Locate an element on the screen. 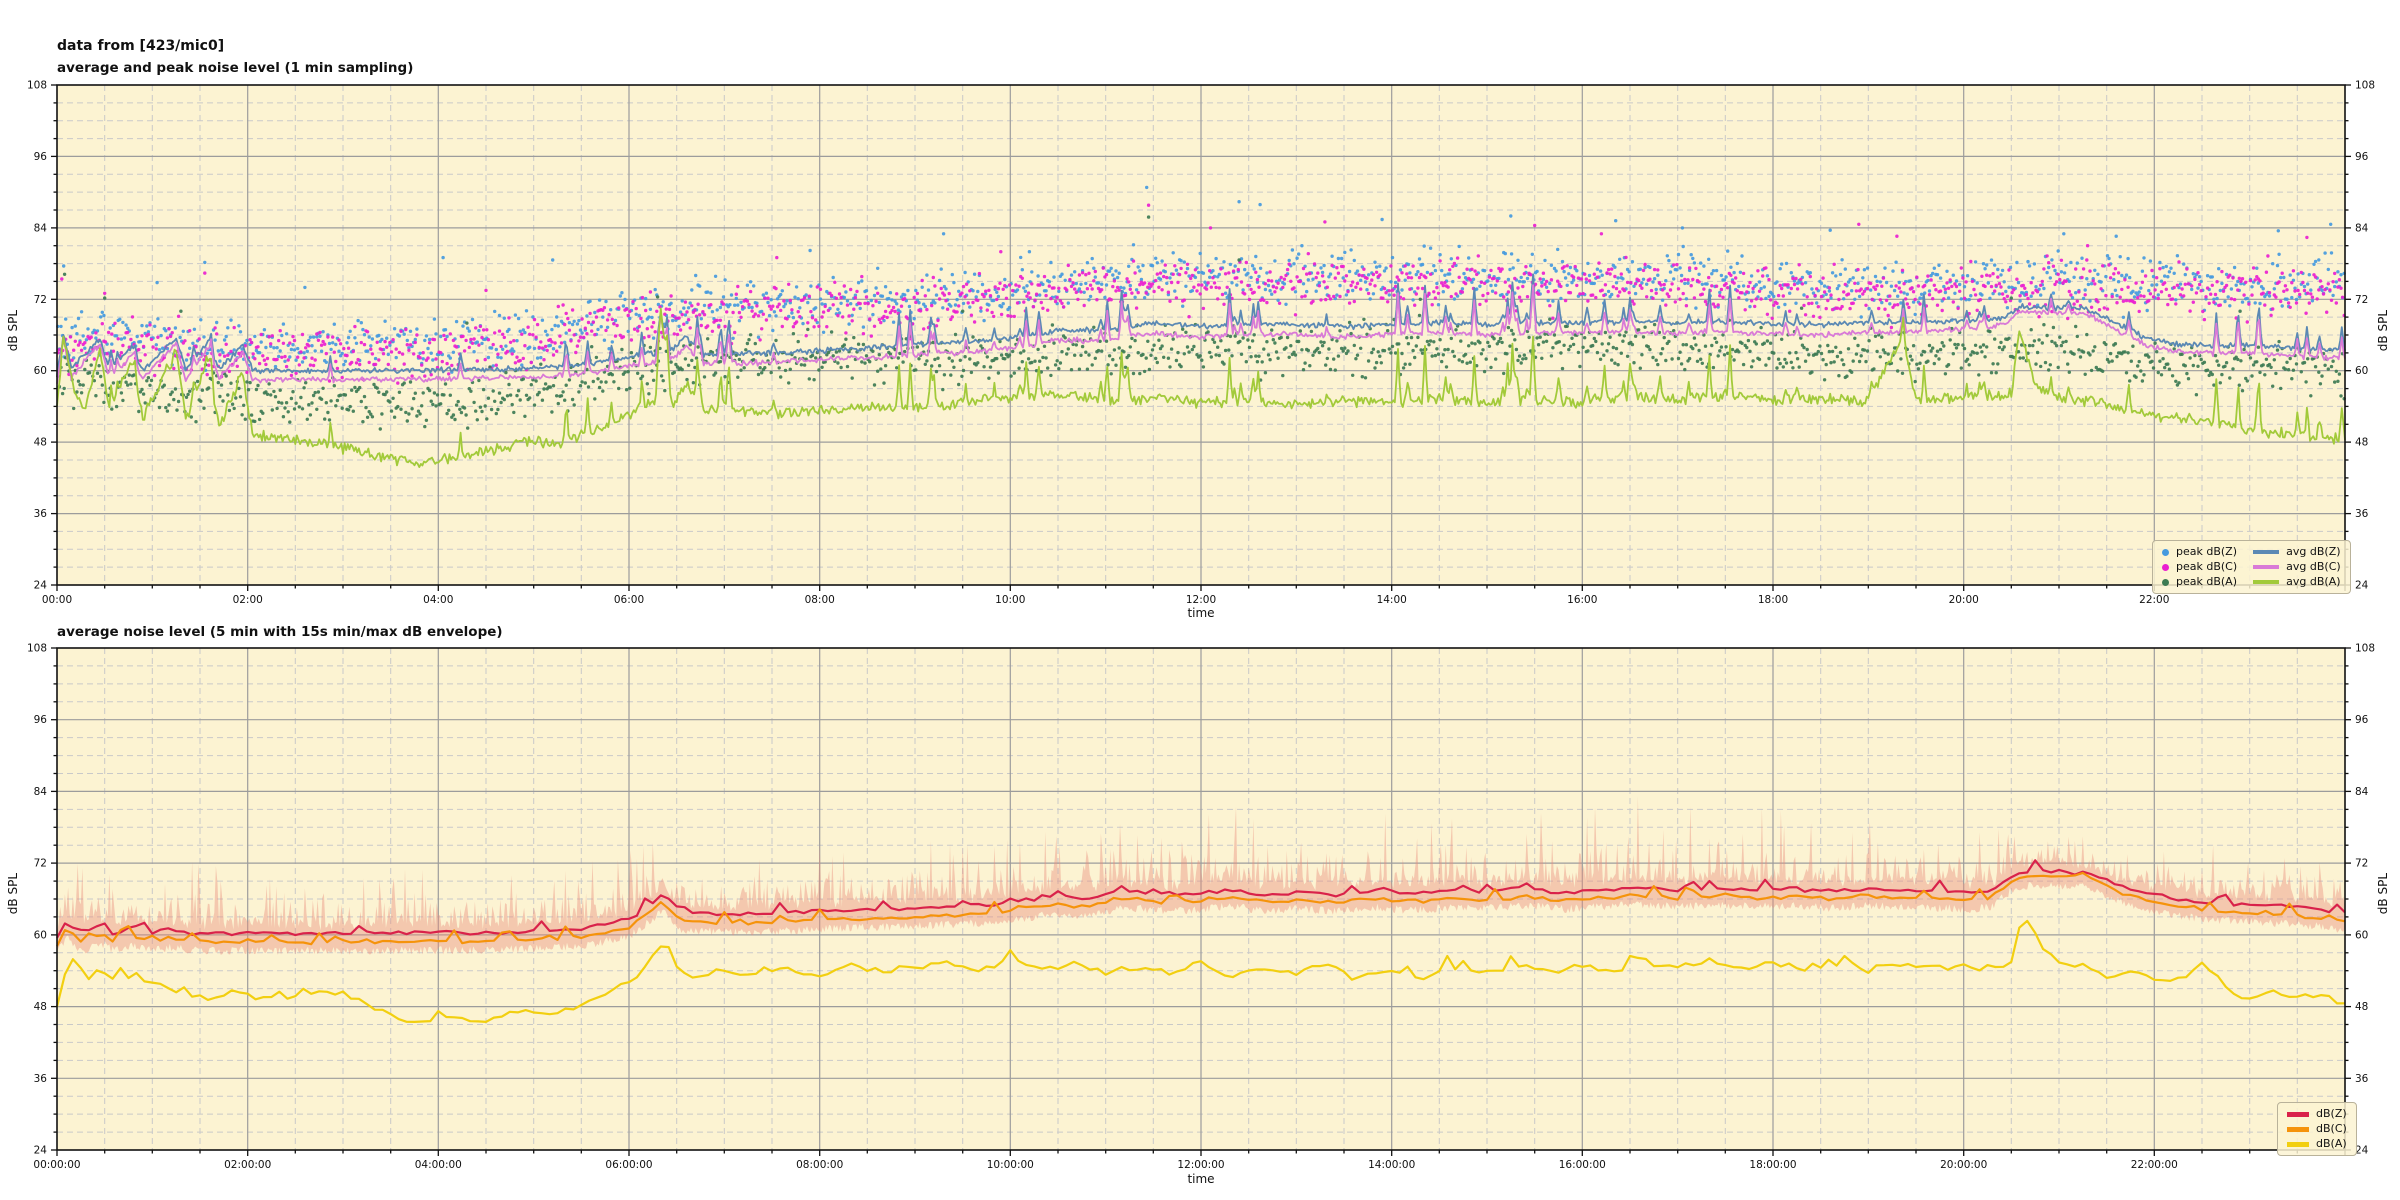 The height and width of the screenshot is (1200, 2400). svg-text: 08:00 is located at coordinates (820, 600).